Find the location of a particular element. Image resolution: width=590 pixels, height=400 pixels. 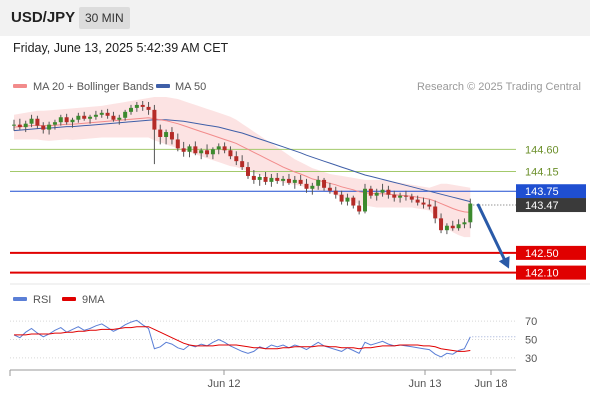

last-price-label: 143.47 is located at coordinates (542, 206).